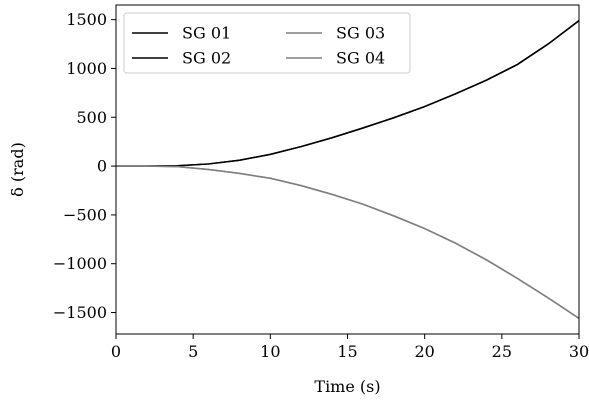 The width and height of the screenshot is (589, 408). Describe the element at coordinates (347, 351) in the screenshot. I see `x-tick-label: 15` at that location.